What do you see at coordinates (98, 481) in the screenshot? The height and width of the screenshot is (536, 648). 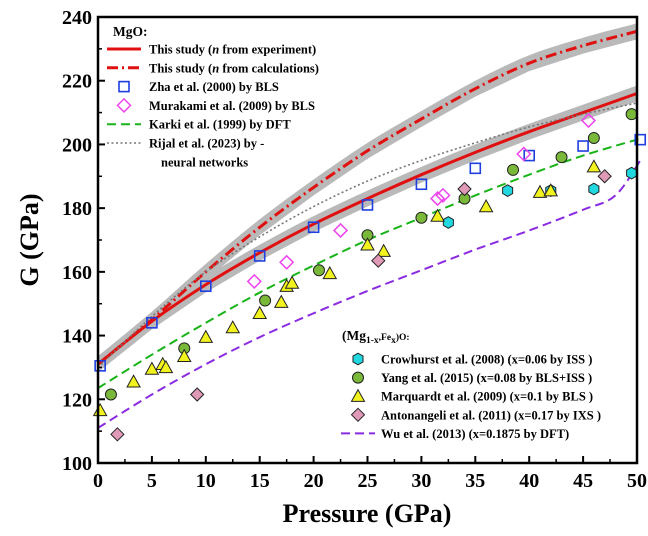 I see `x-tick-label: 0` at bounding box center [98, 481].